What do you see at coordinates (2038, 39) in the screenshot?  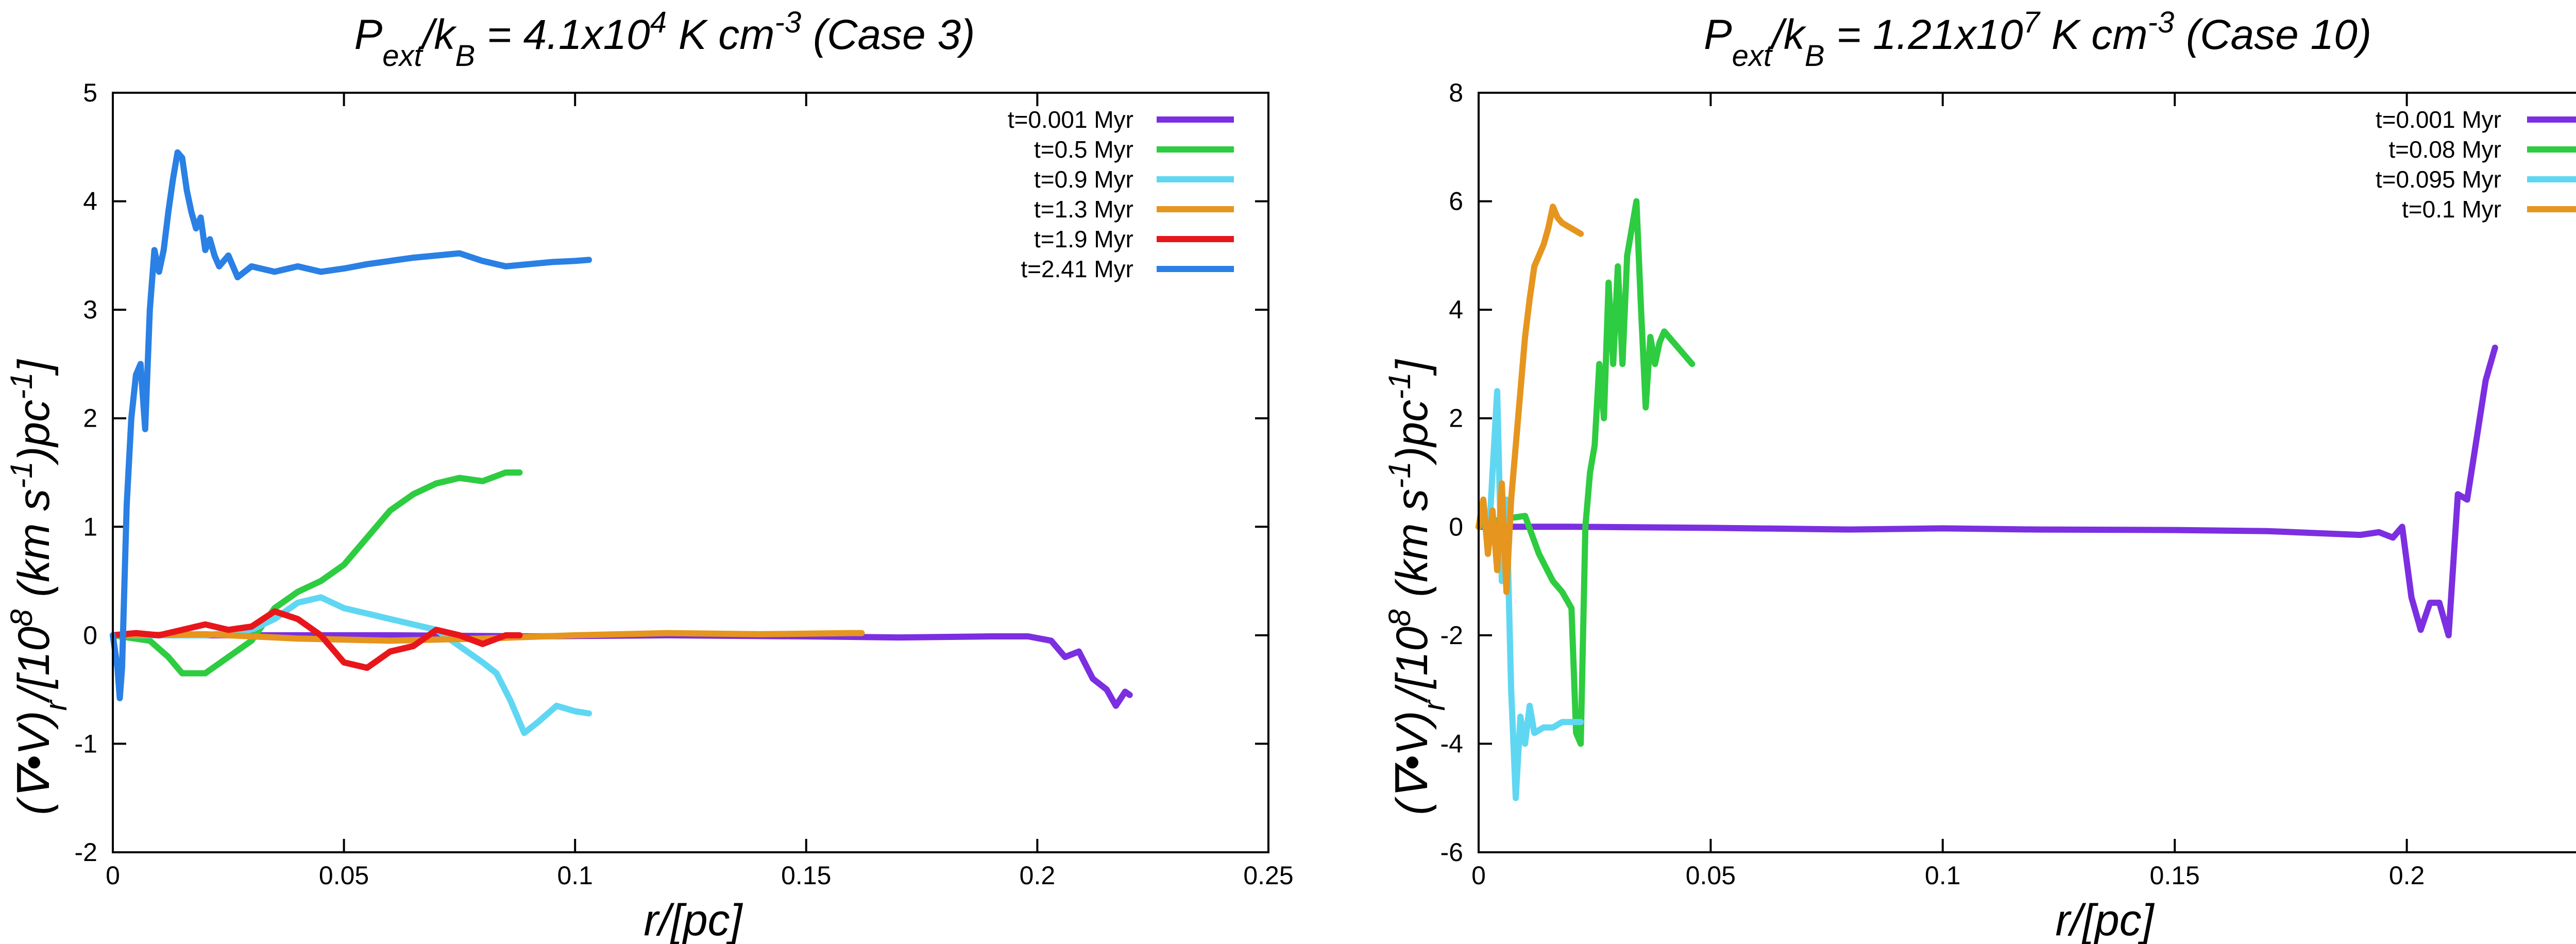 I see `chart-title: Pext/kB = 1.21x107 K cm-3 (Case 10)` at bounding box center [2038, 39].